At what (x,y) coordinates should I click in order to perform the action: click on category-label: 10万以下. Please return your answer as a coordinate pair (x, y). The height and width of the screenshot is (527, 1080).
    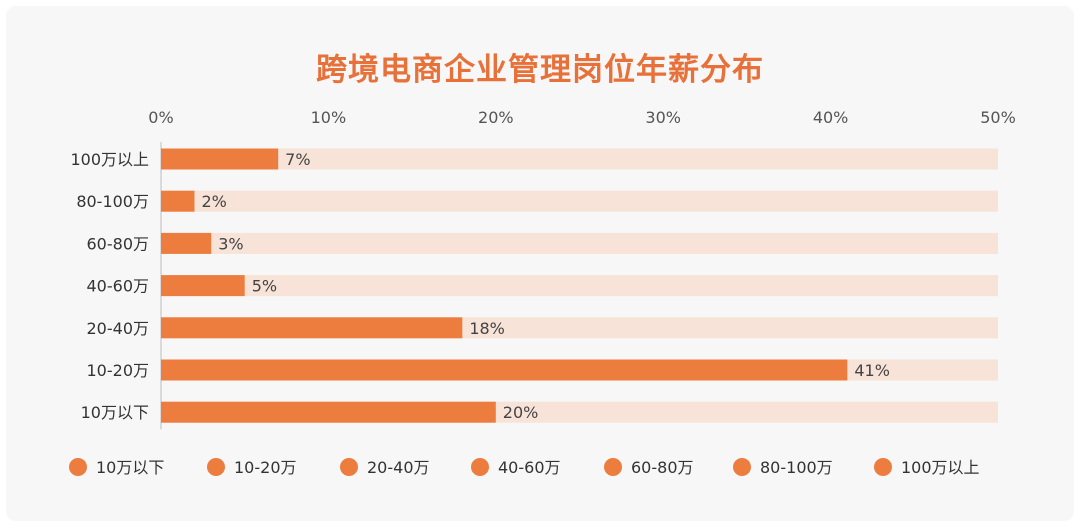
    Looking at the image, I should click on (115, 412).